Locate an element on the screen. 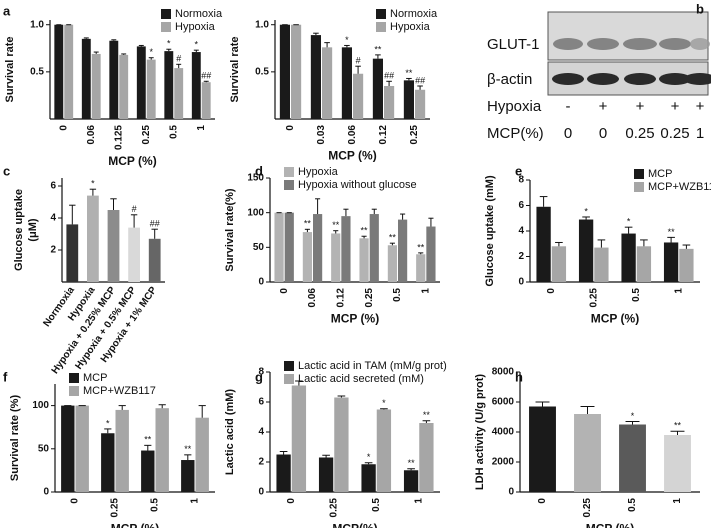 The height and width of the screenshot is (528, 711). legend-label: Normoxia is located at coordinates (199, 14).